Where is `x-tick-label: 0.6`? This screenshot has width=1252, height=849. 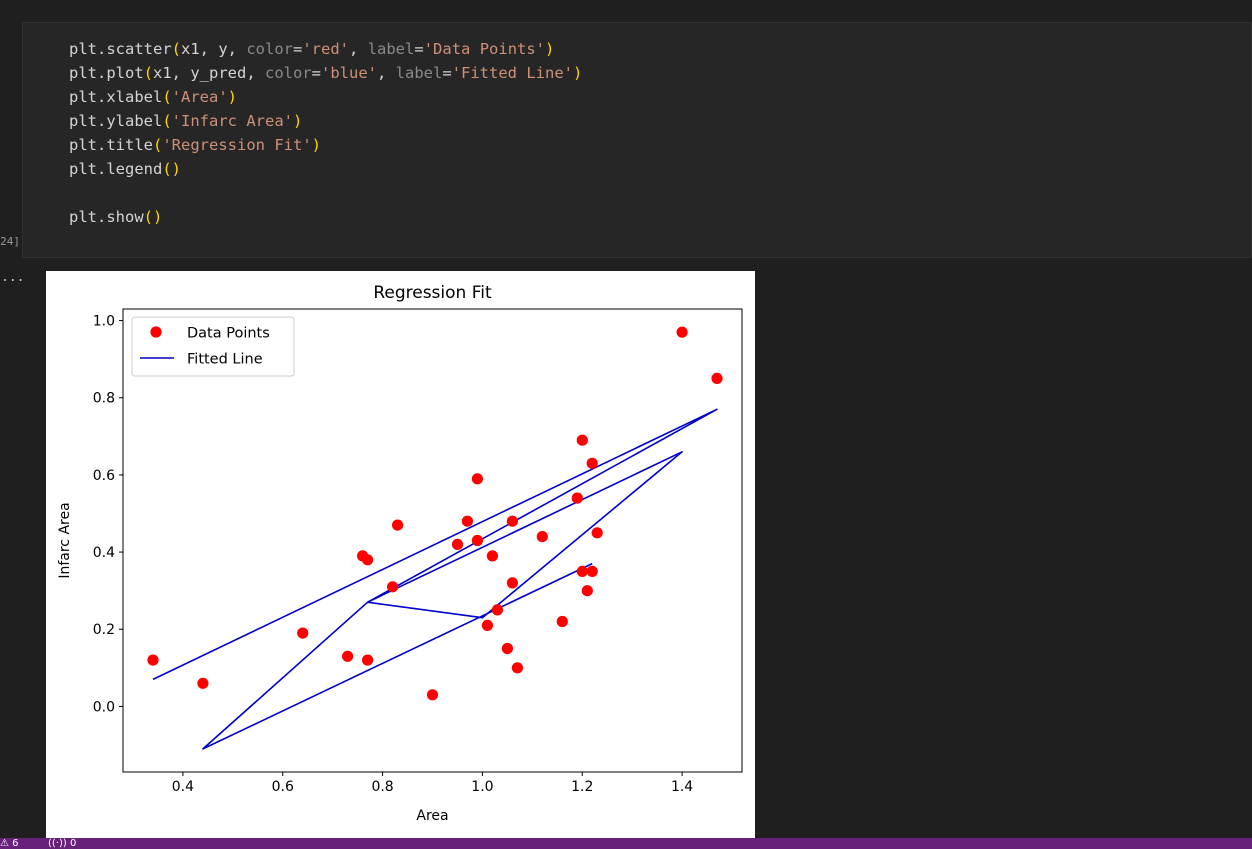
x-tick-label: 0.6 is located at coordinates (283, 787).